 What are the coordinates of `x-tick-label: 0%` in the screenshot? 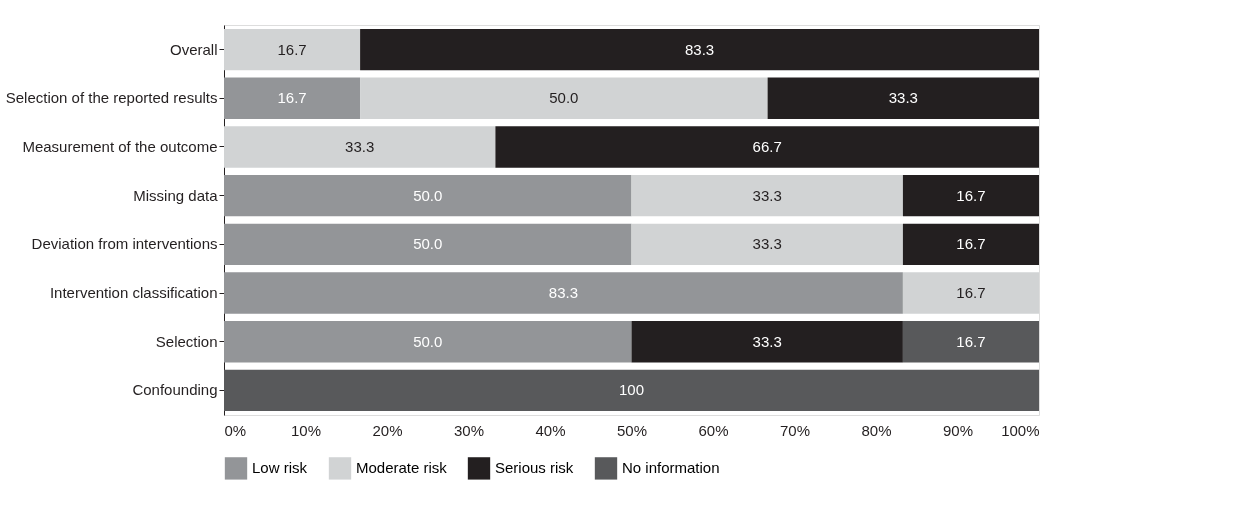 It's located at (235, 430).